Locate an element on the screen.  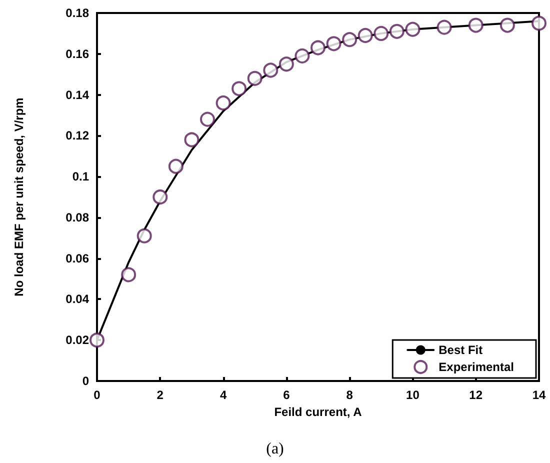
x-tick-label: 14 is located at coordinates (539, 395).